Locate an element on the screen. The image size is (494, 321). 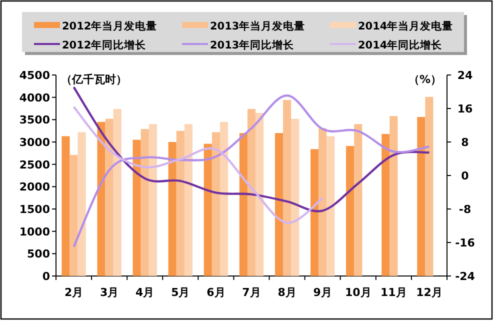
legend-label: 2013年同比增长 is located at coordinates (253, 45).